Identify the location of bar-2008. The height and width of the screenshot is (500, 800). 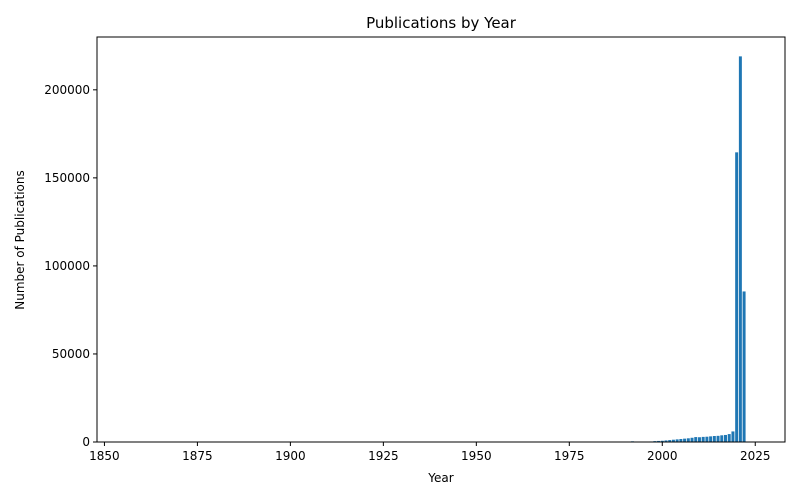
(692, 439).